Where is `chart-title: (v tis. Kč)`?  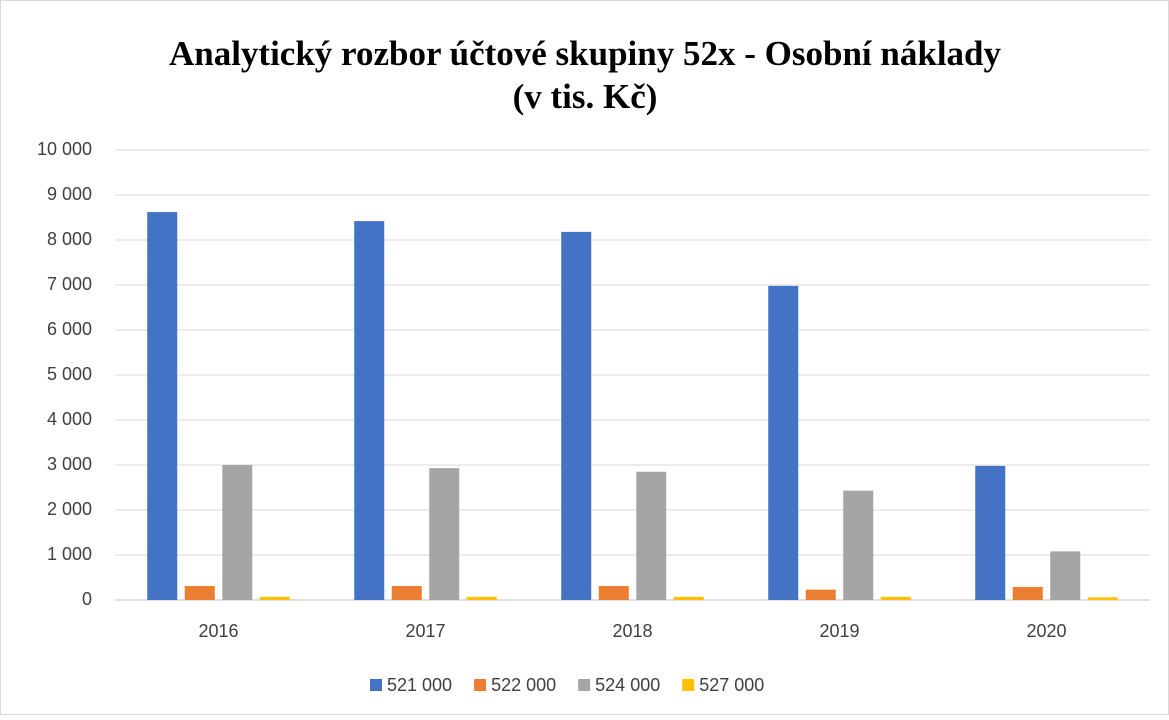 chart-title: (v tis. Kč) is located at coordinates (585, 96).